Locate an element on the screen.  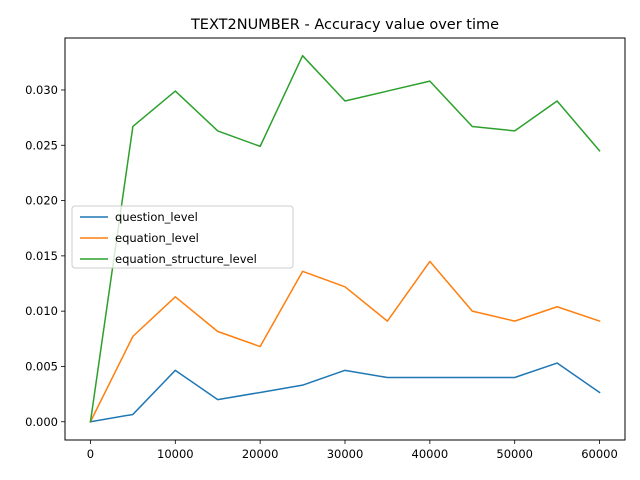
legend-box is located at coordinates (182, 237).